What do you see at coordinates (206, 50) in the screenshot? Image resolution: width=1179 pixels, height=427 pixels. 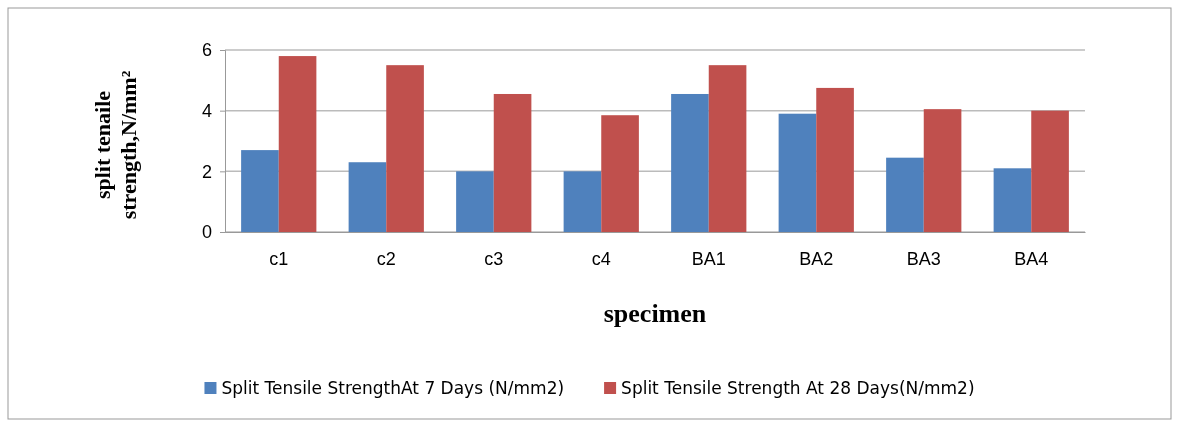 I see `y-tick-label: 6` at bounding box center [206, 50].